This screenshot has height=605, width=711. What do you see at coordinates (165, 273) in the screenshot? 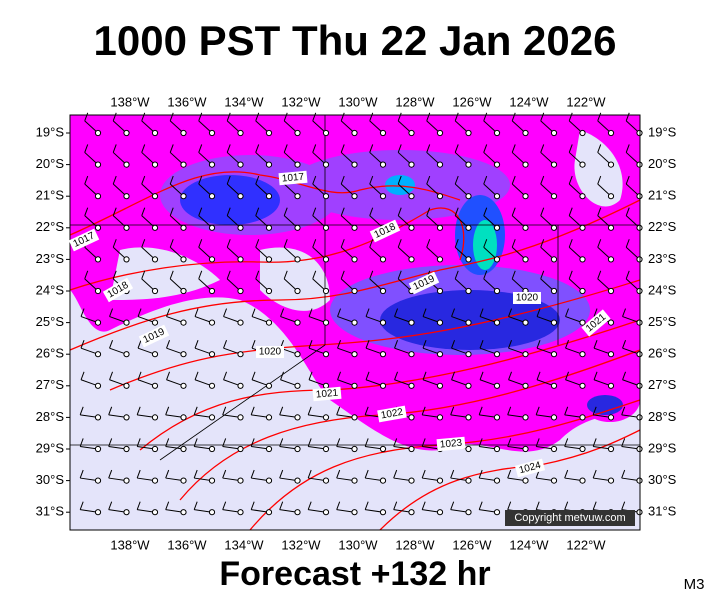
I see `clear-area` at bounding box center [165, 273].